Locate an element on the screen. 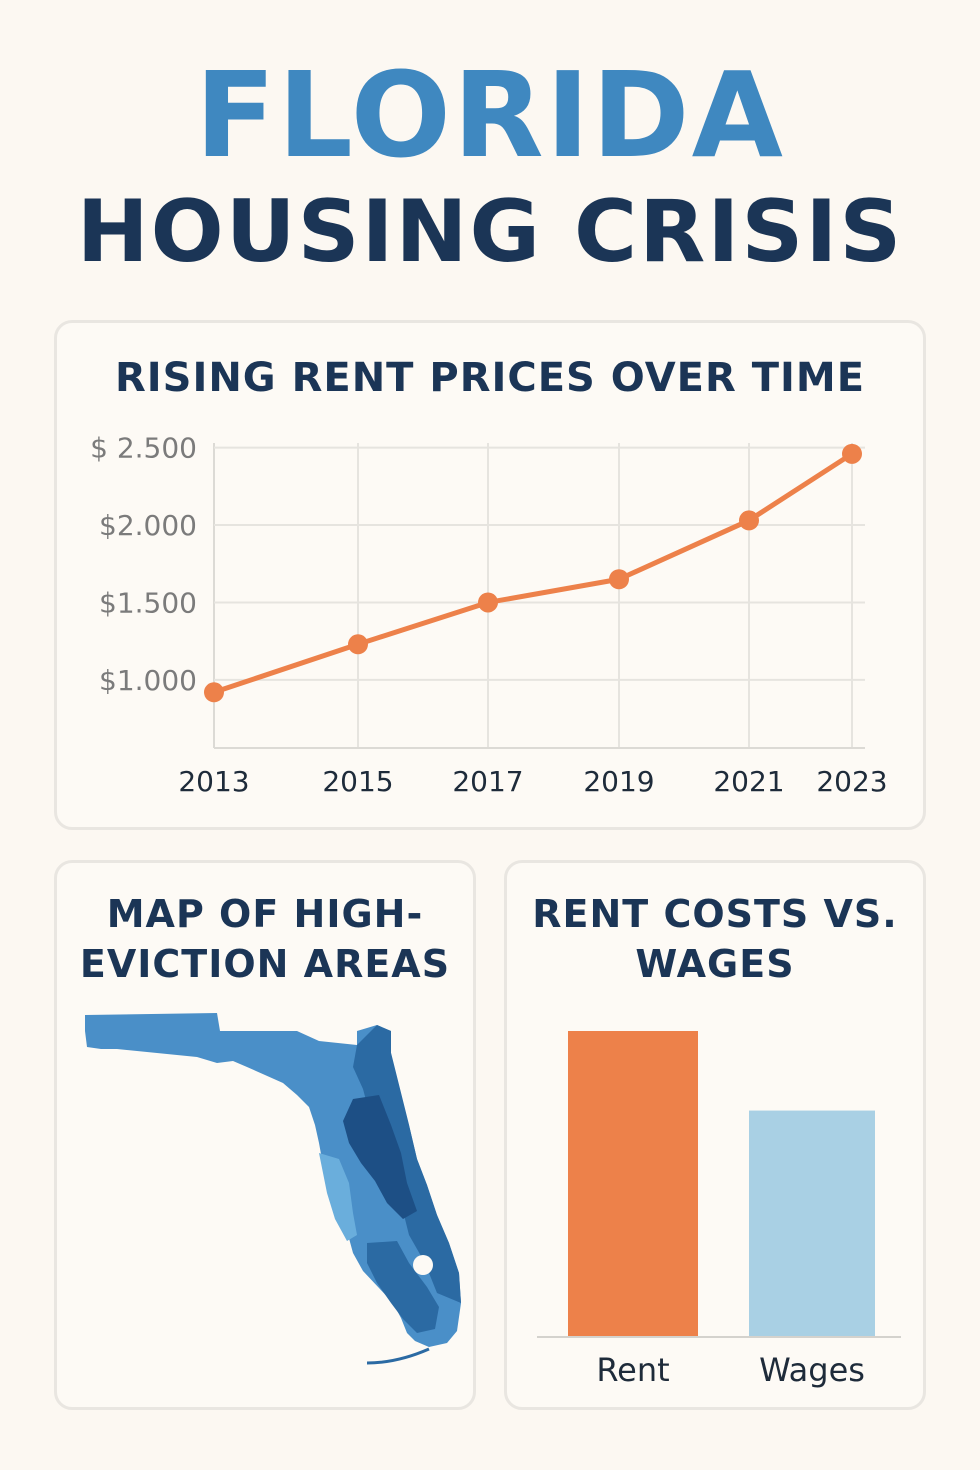 This screenshot has height=1470, width=980. y-tick-label: $ 2.500 is located at coordinates (143, 448).